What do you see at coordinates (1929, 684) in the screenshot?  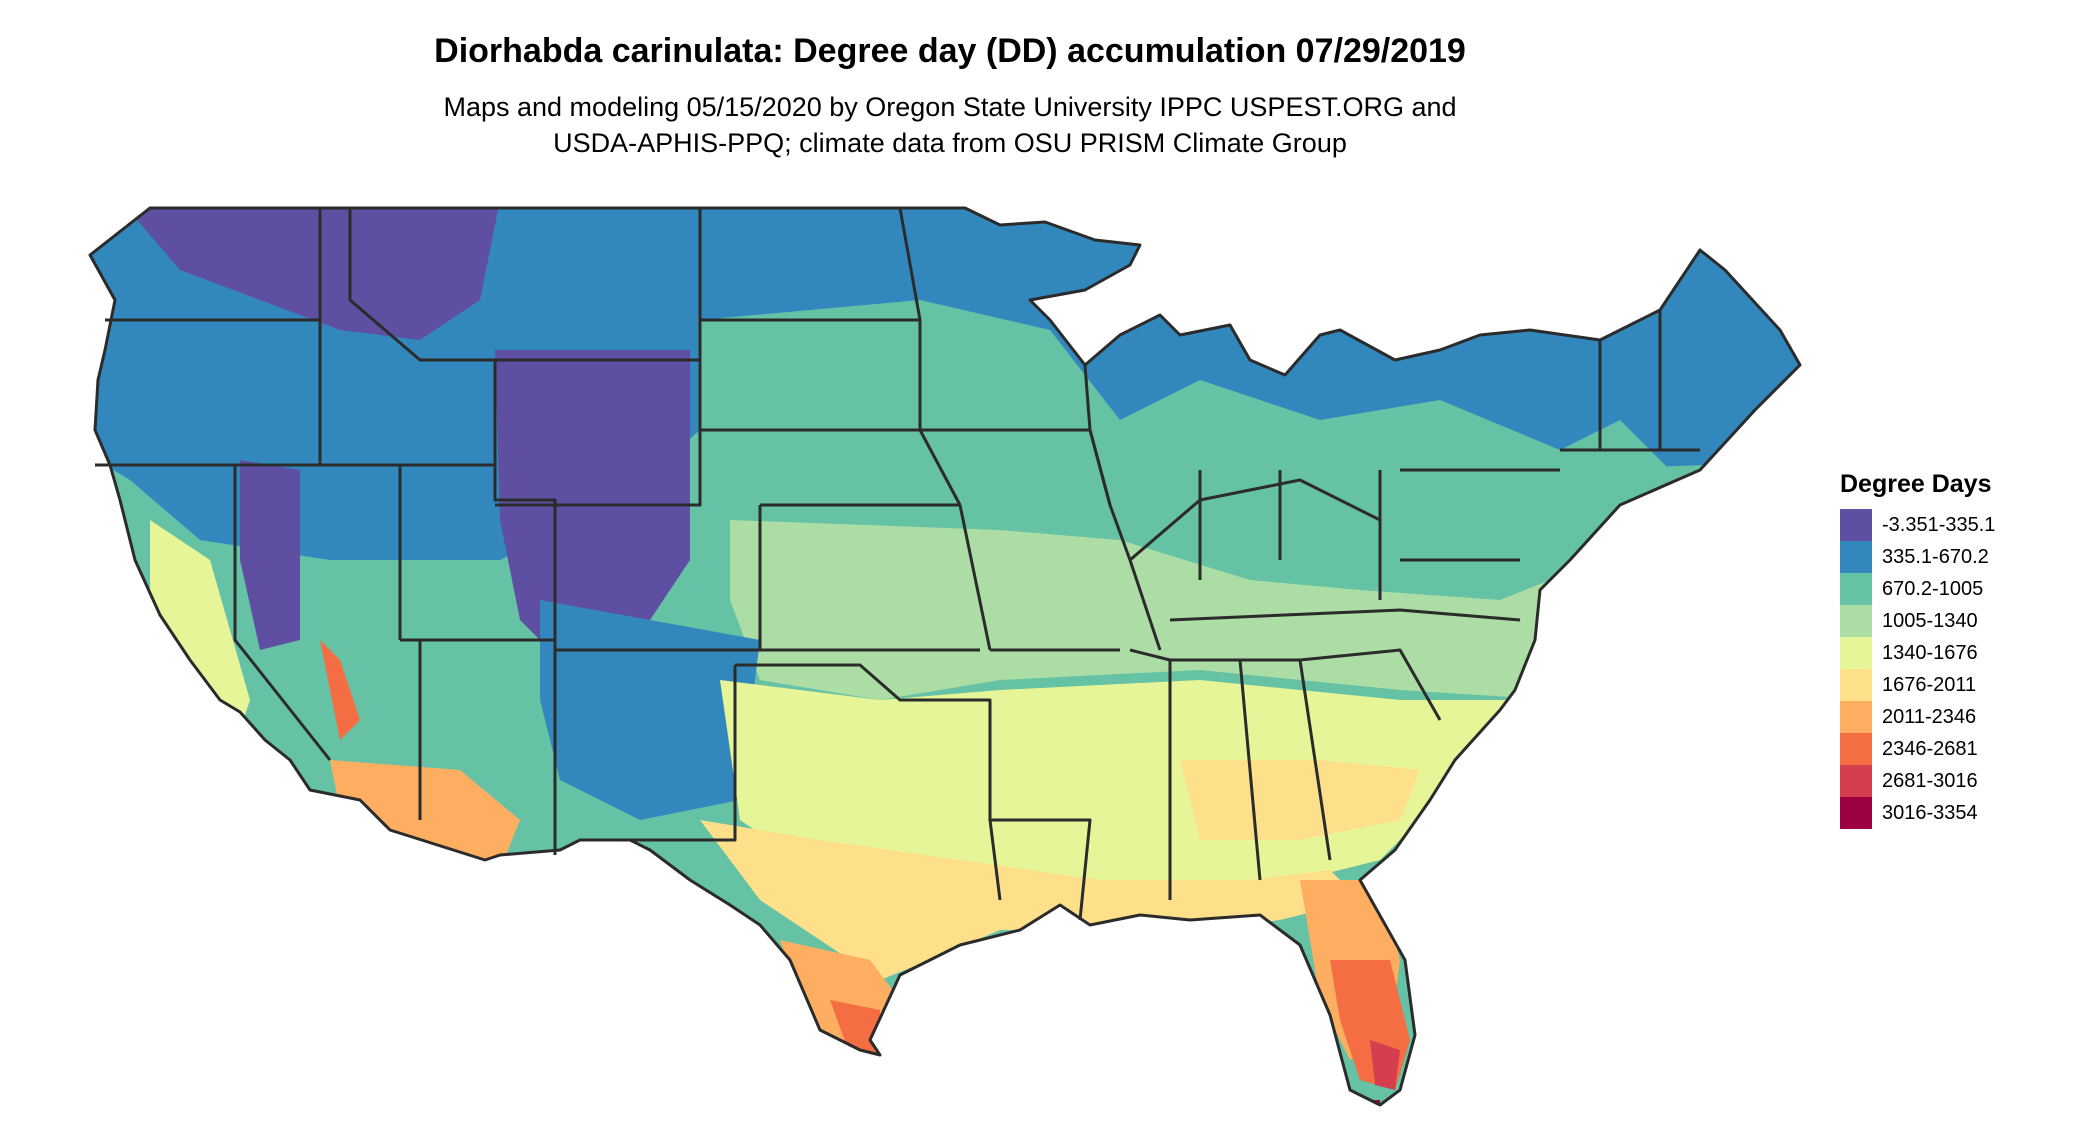 I see `legend-label: 1676-2011` at bounding box center [1929, 684].